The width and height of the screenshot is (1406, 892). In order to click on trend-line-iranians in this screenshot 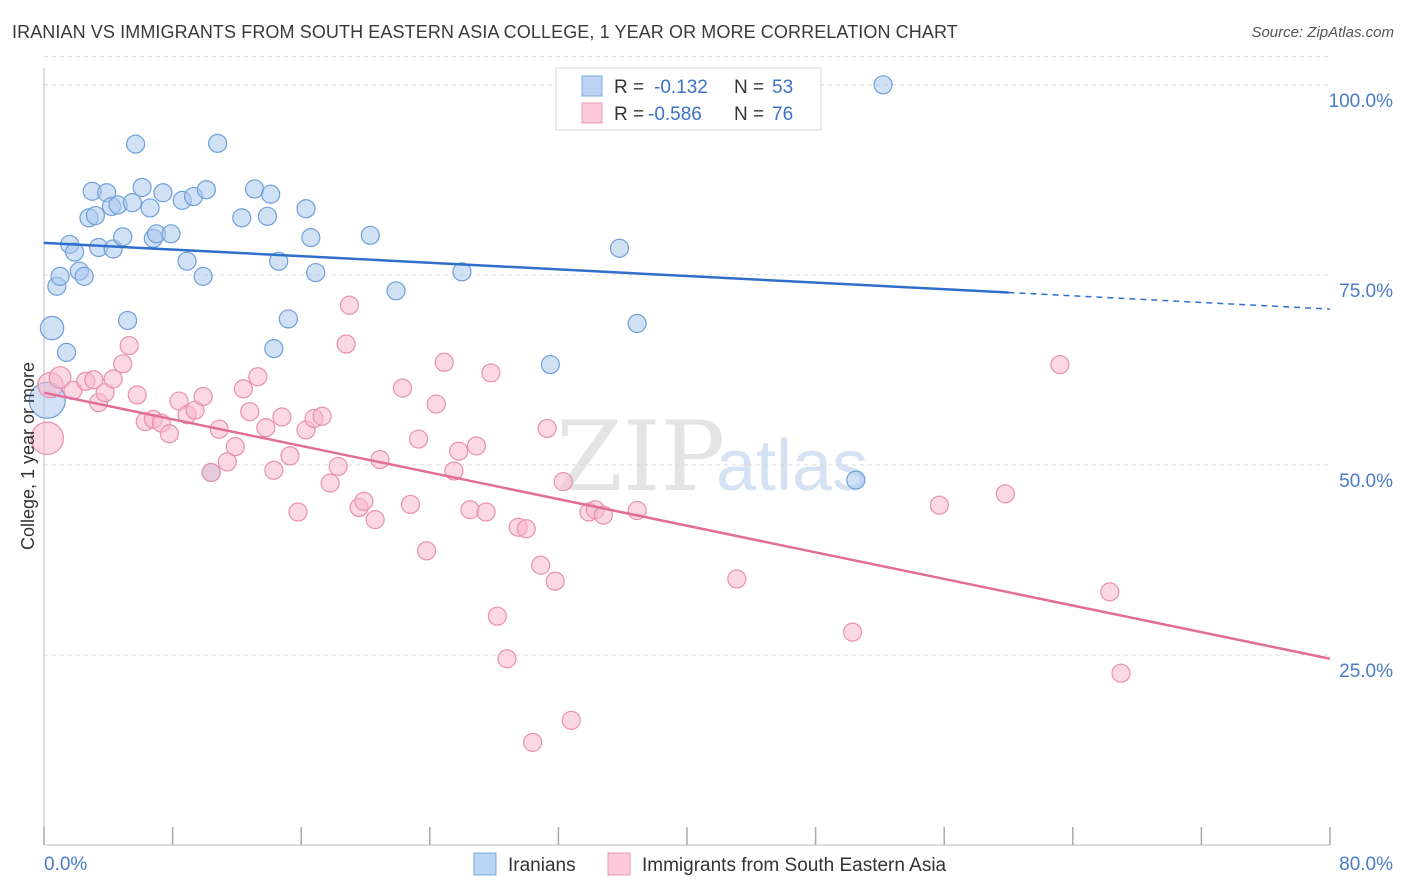, I will do `click(526, 267)`.